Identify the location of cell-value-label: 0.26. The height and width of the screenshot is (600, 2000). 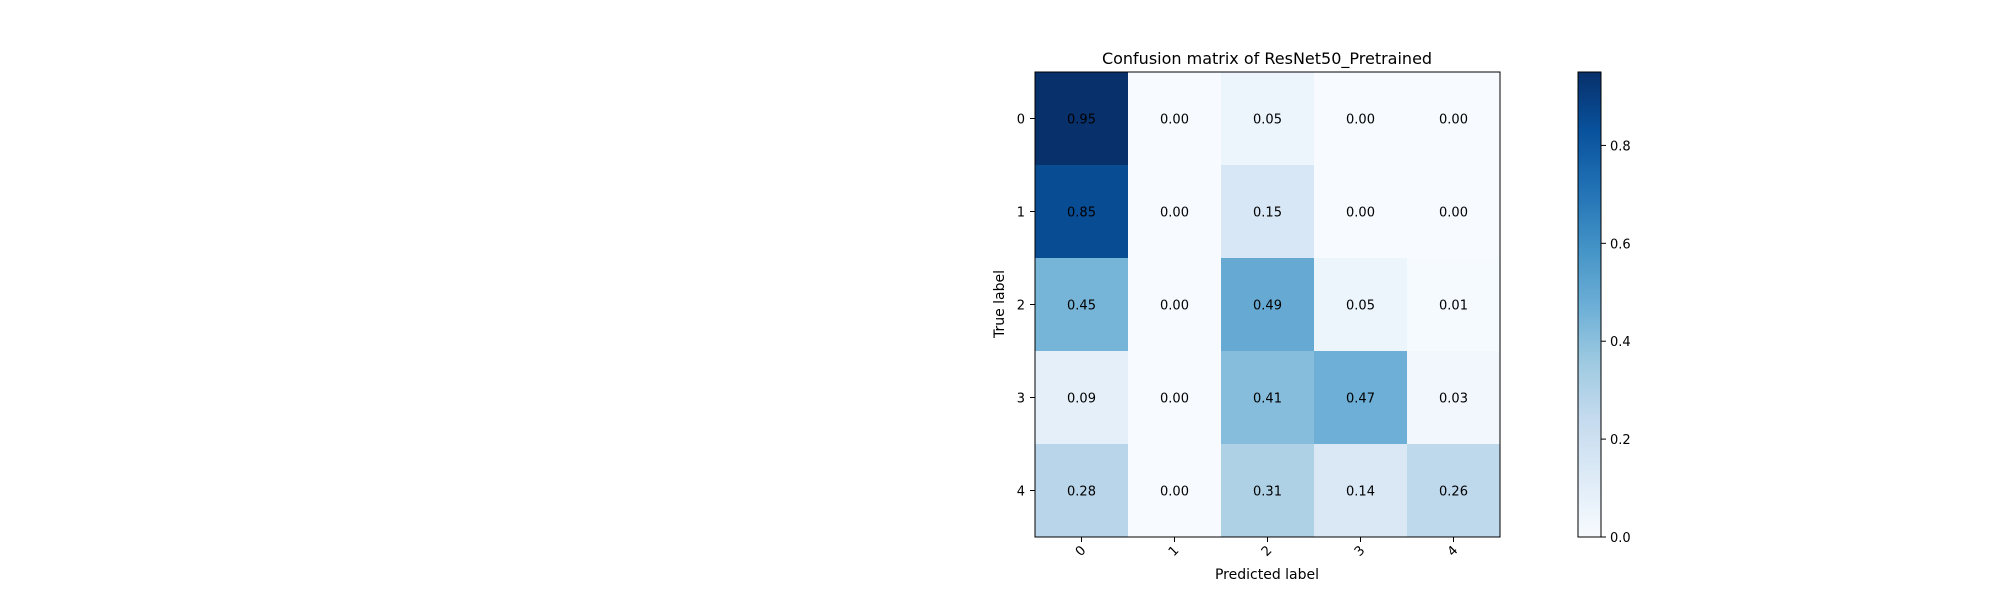
(1453, 492).